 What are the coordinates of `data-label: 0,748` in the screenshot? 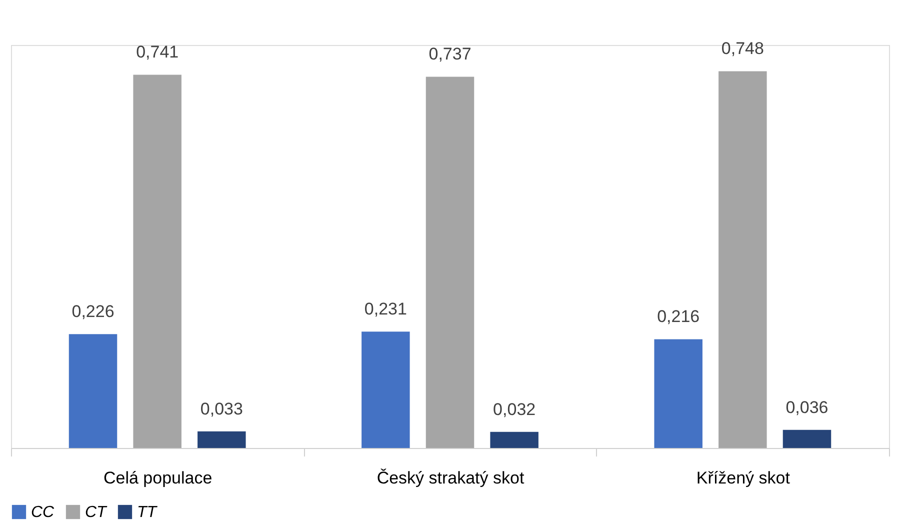 It's located at (742, 48).